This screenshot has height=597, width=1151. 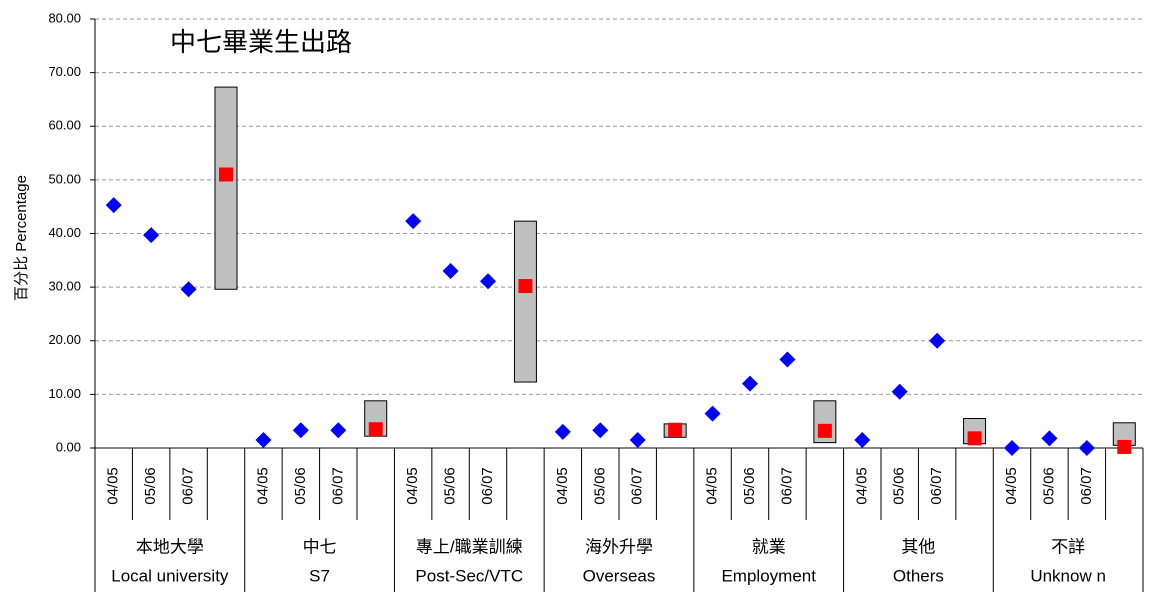 I want to click on group-label-en: Post-Sec/VTC, so click(x=469, y=575).